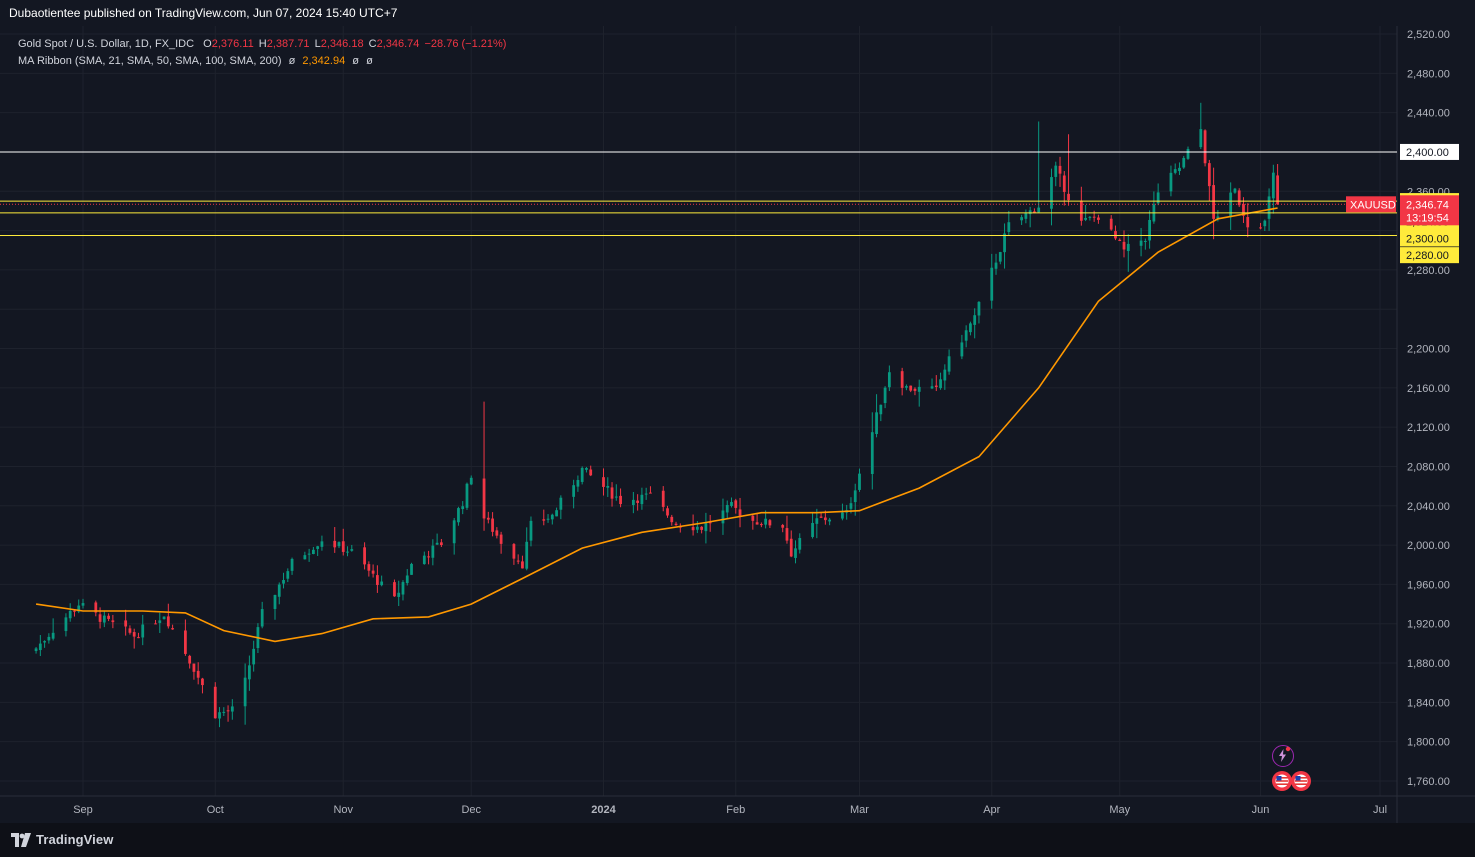  Describe the element at coordinates (1283, 756) in the screenshot. I see `lightning-alert-icon` at that location.